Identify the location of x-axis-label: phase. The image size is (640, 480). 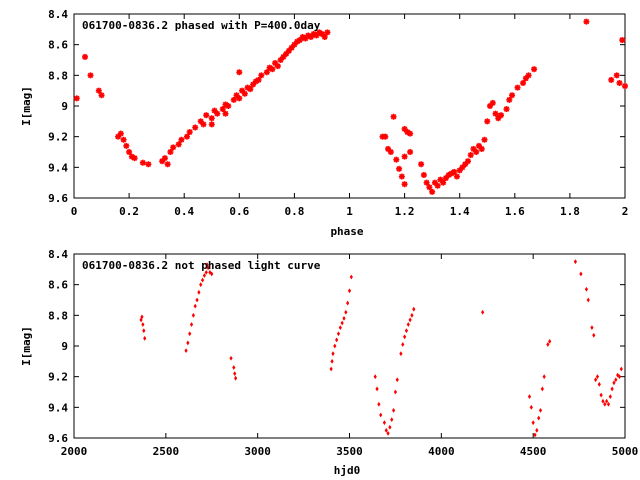
(346, 231).